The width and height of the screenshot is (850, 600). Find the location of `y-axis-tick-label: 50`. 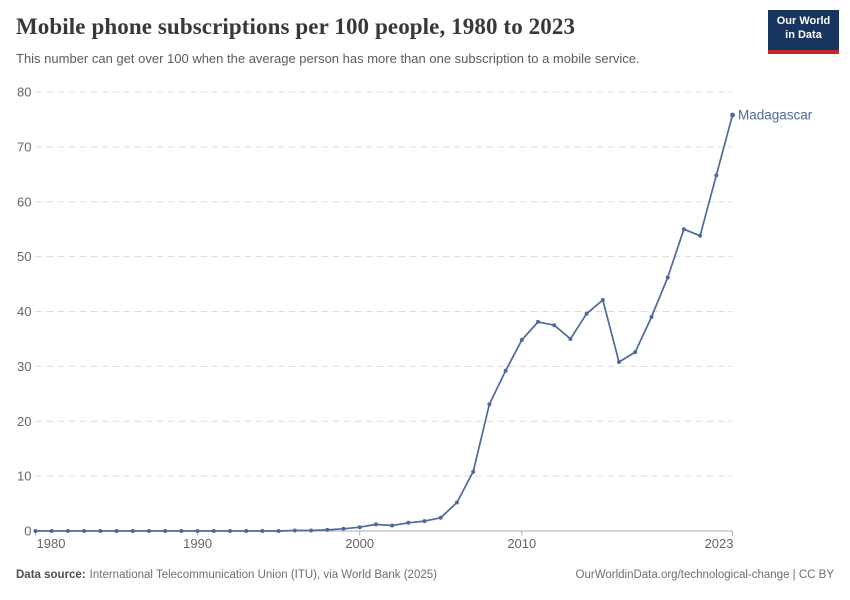

y-axis-tick-label: 50 is located at coordinates (24, 256).